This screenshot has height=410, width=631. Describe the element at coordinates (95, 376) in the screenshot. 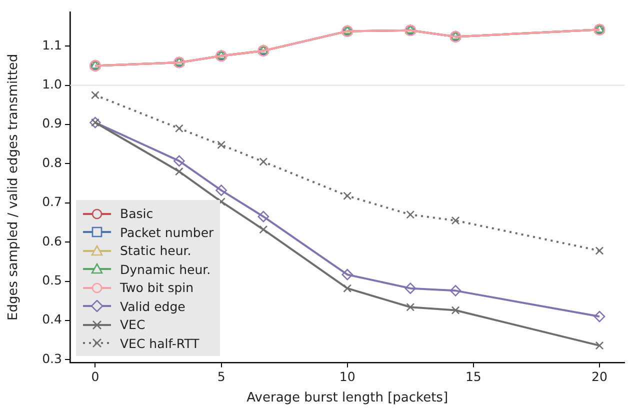

I see `x-tick-label: 0` at that location.